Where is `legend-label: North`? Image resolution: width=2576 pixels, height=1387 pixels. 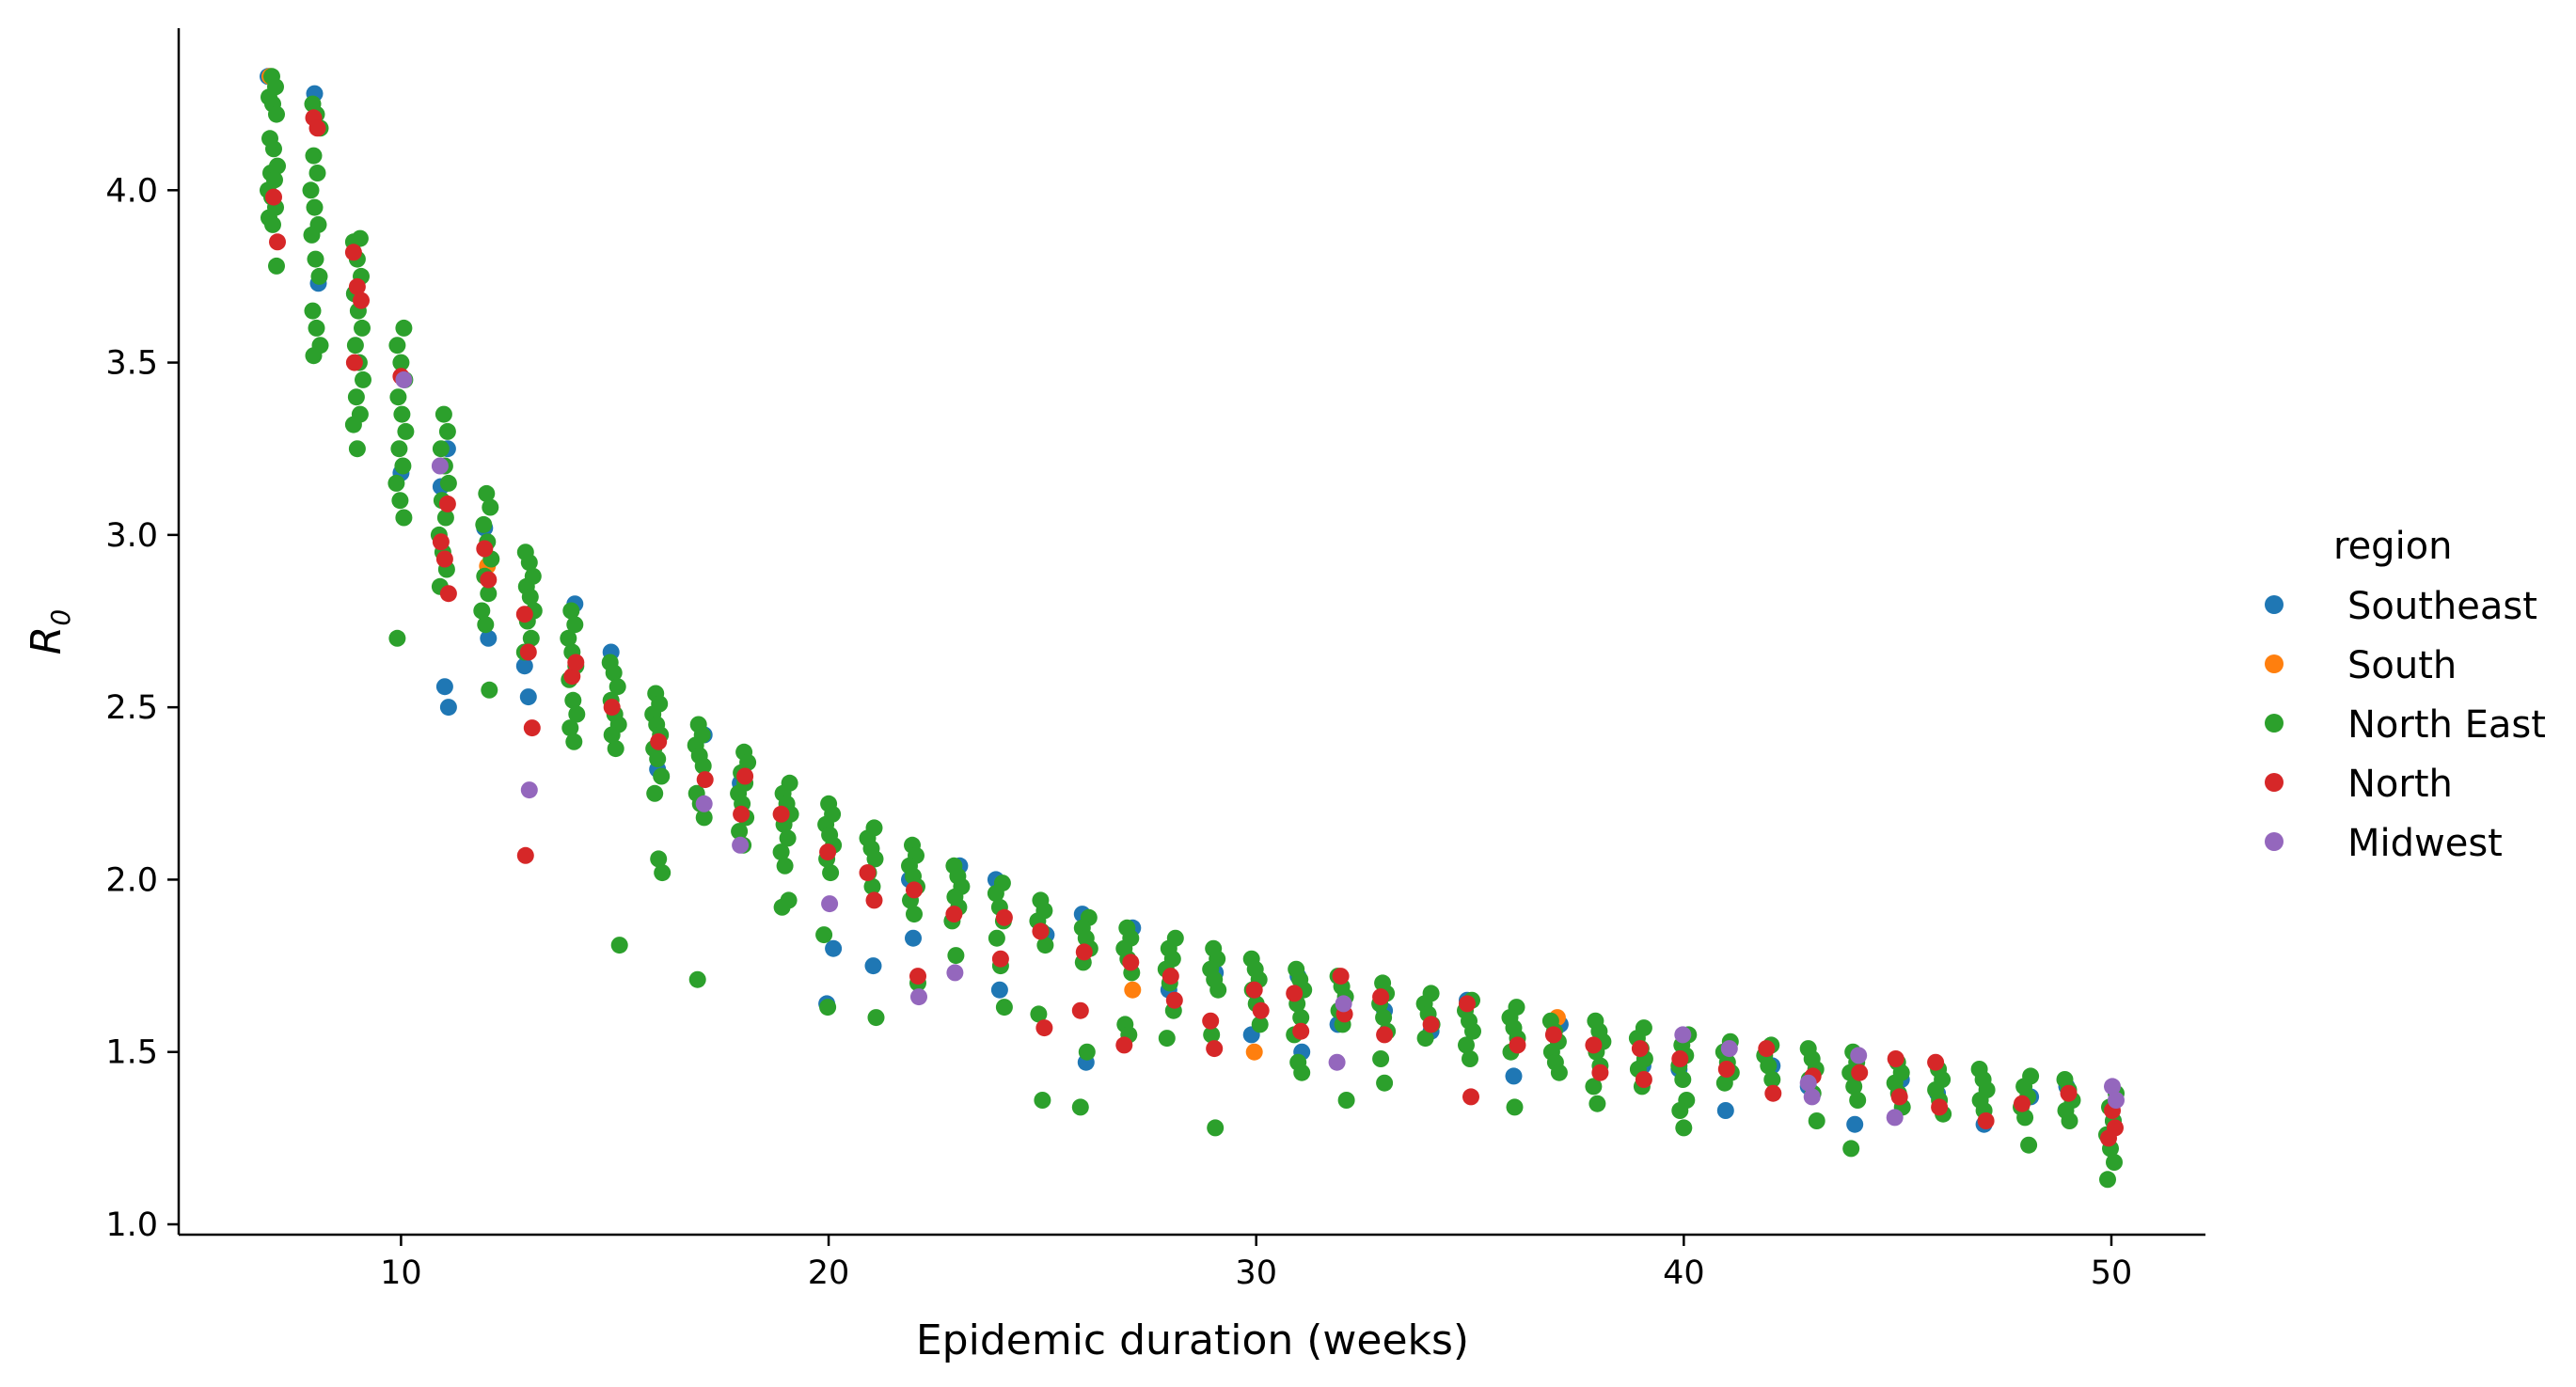
legend-label: North is located at coordinates (2400, 784).